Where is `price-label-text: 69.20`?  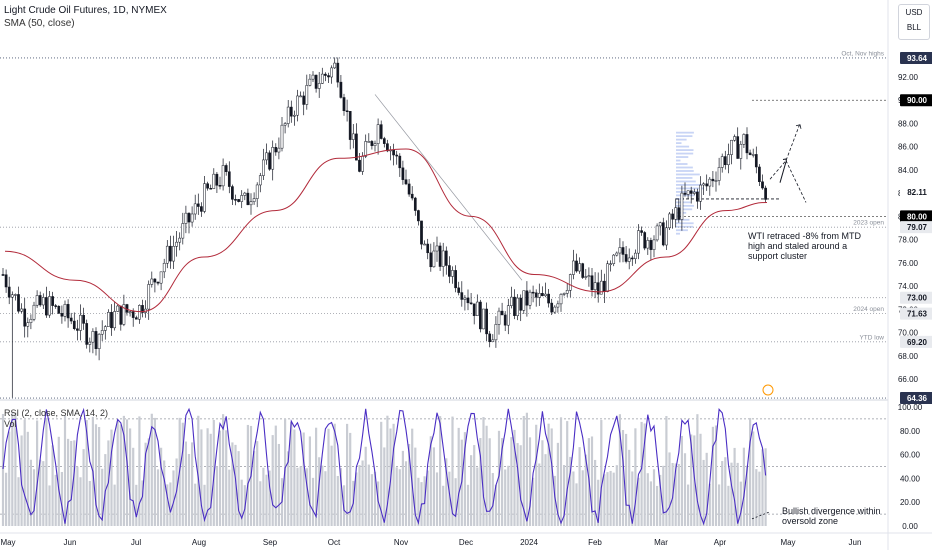 price-label-text: 69.20 is located at coordinates (917, 342).